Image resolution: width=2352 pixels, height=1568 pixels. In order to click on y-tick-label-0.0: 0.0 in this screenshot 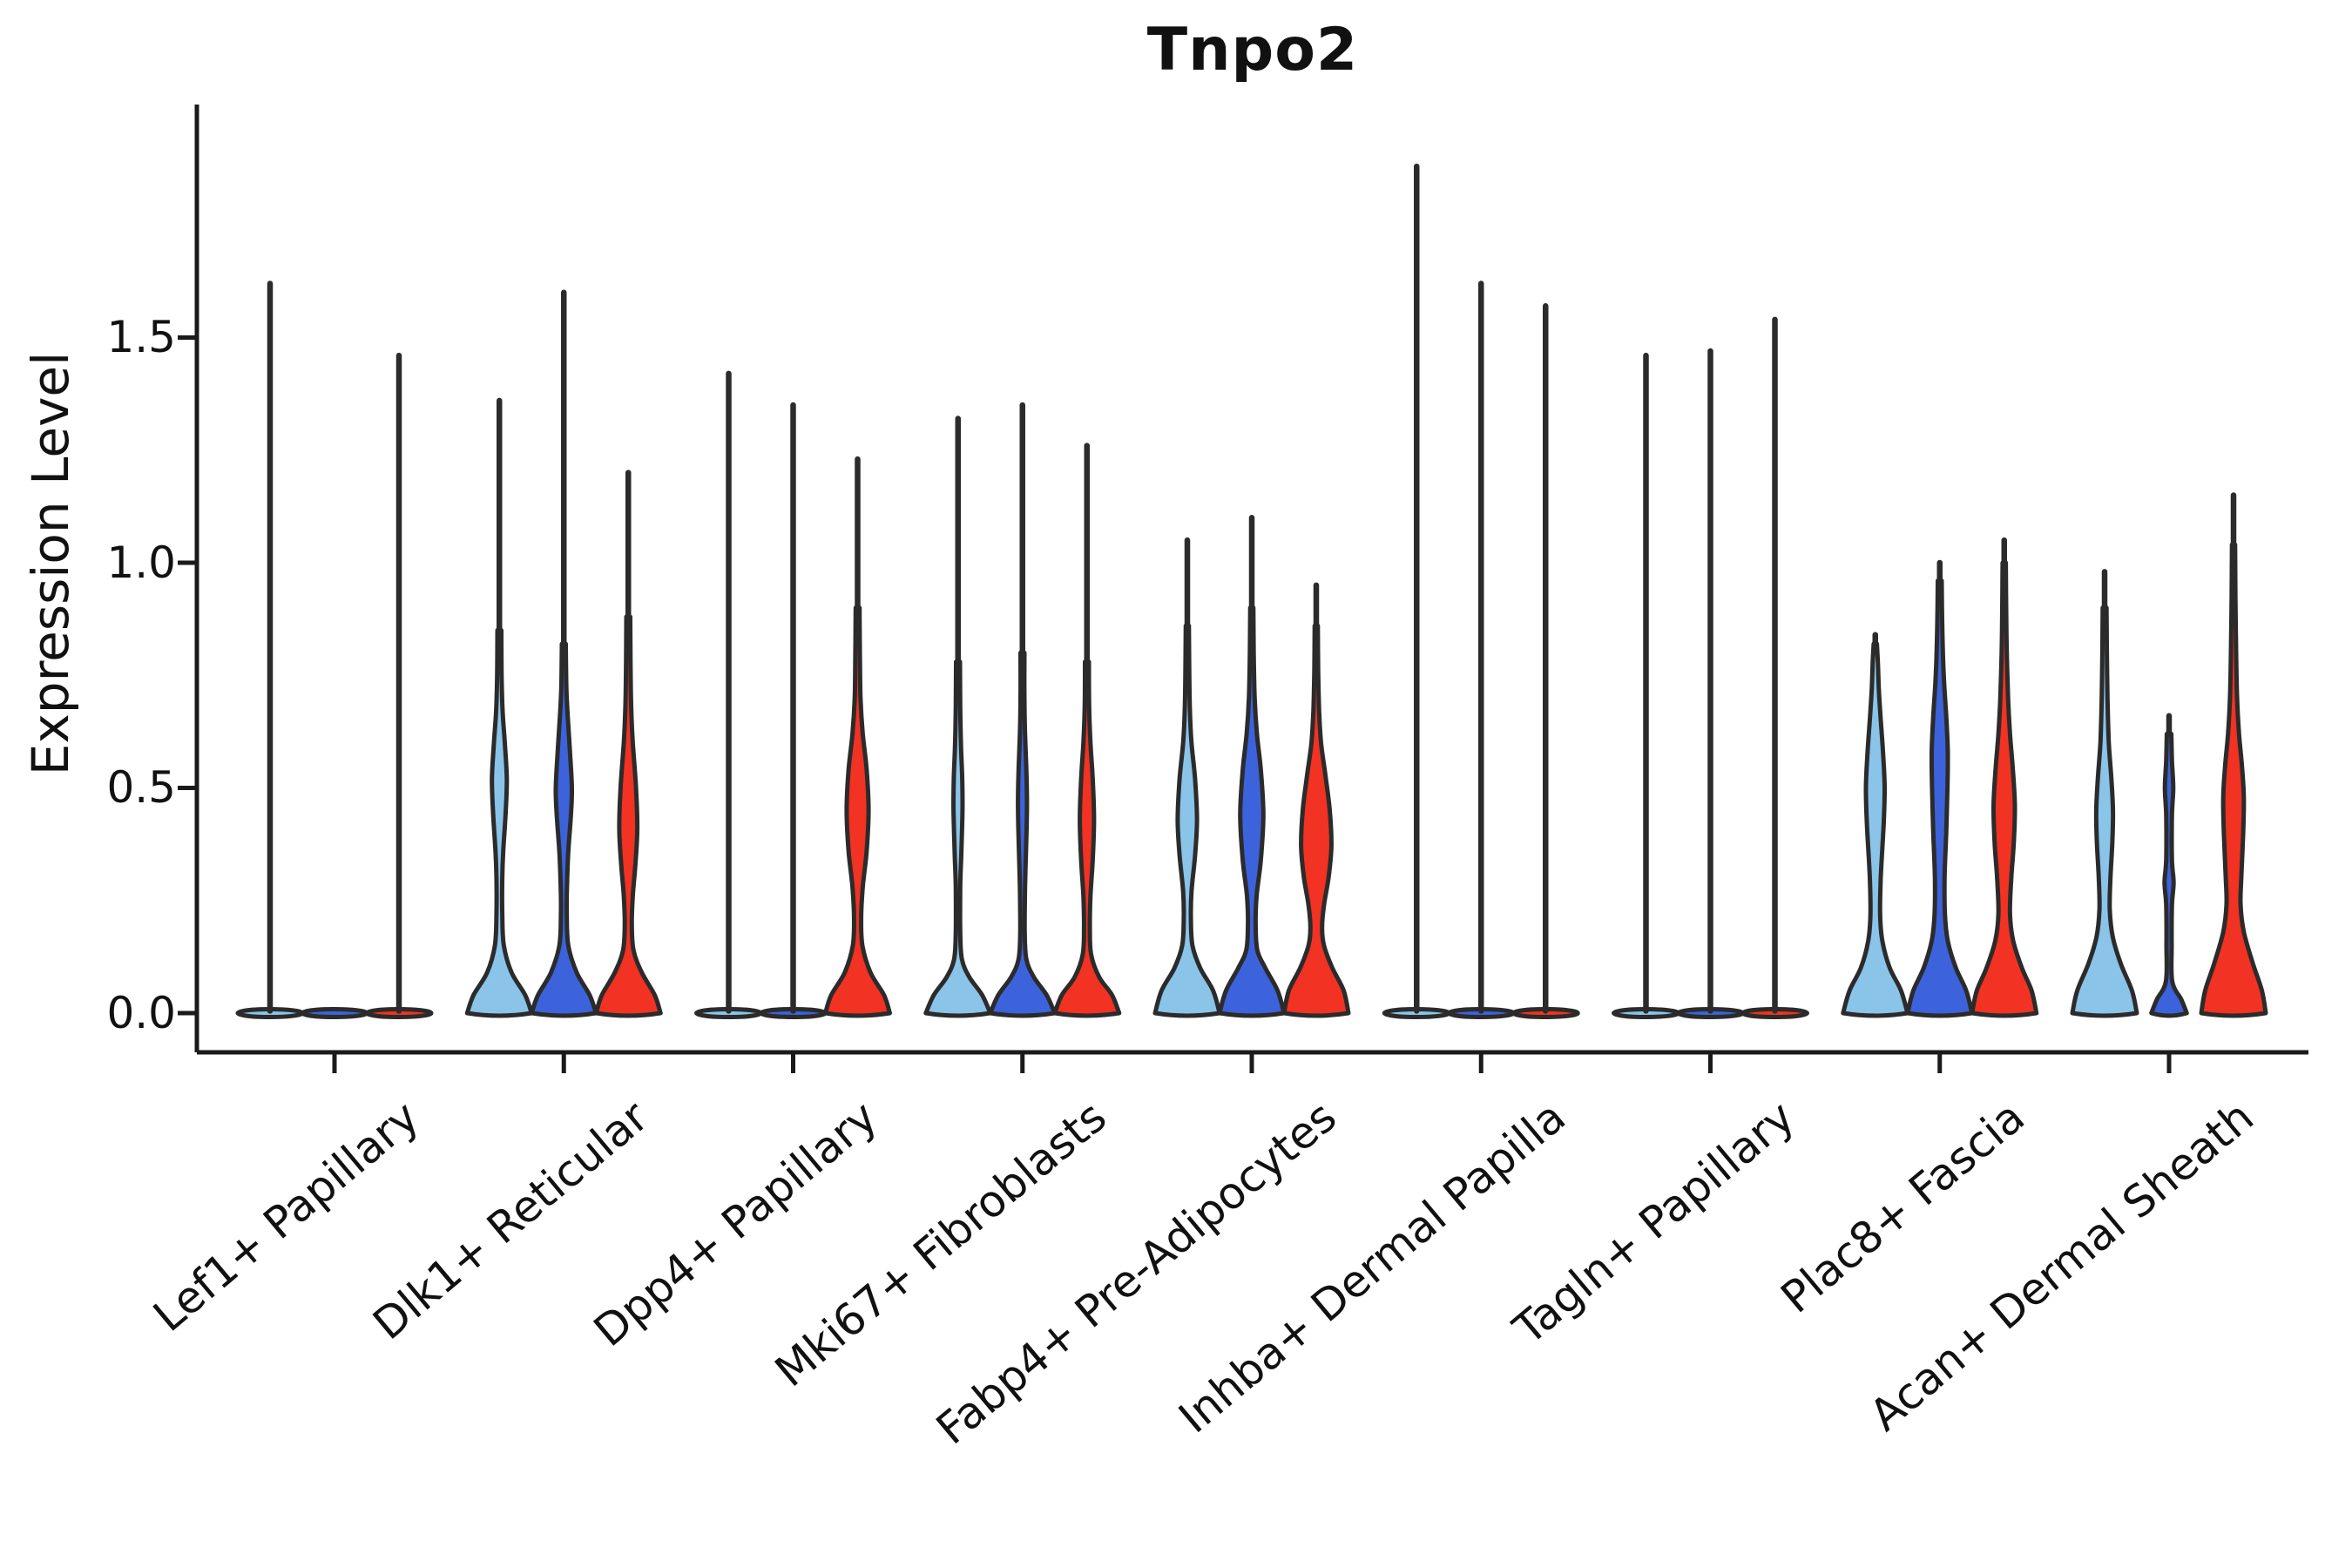, I will do `click(141, 1013)`.